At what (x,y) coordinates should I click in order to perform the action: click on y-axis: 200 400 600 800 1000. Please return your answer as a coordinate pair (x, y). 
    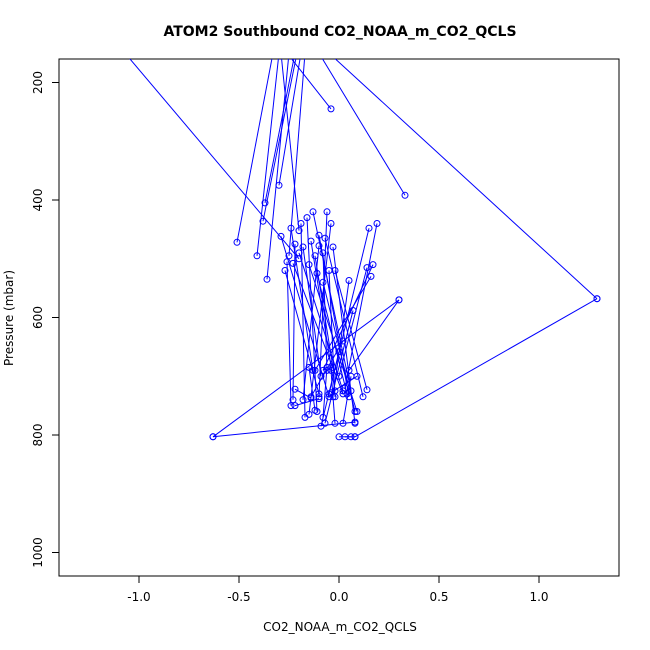
    Looking at the image, I should click on (45, 319).